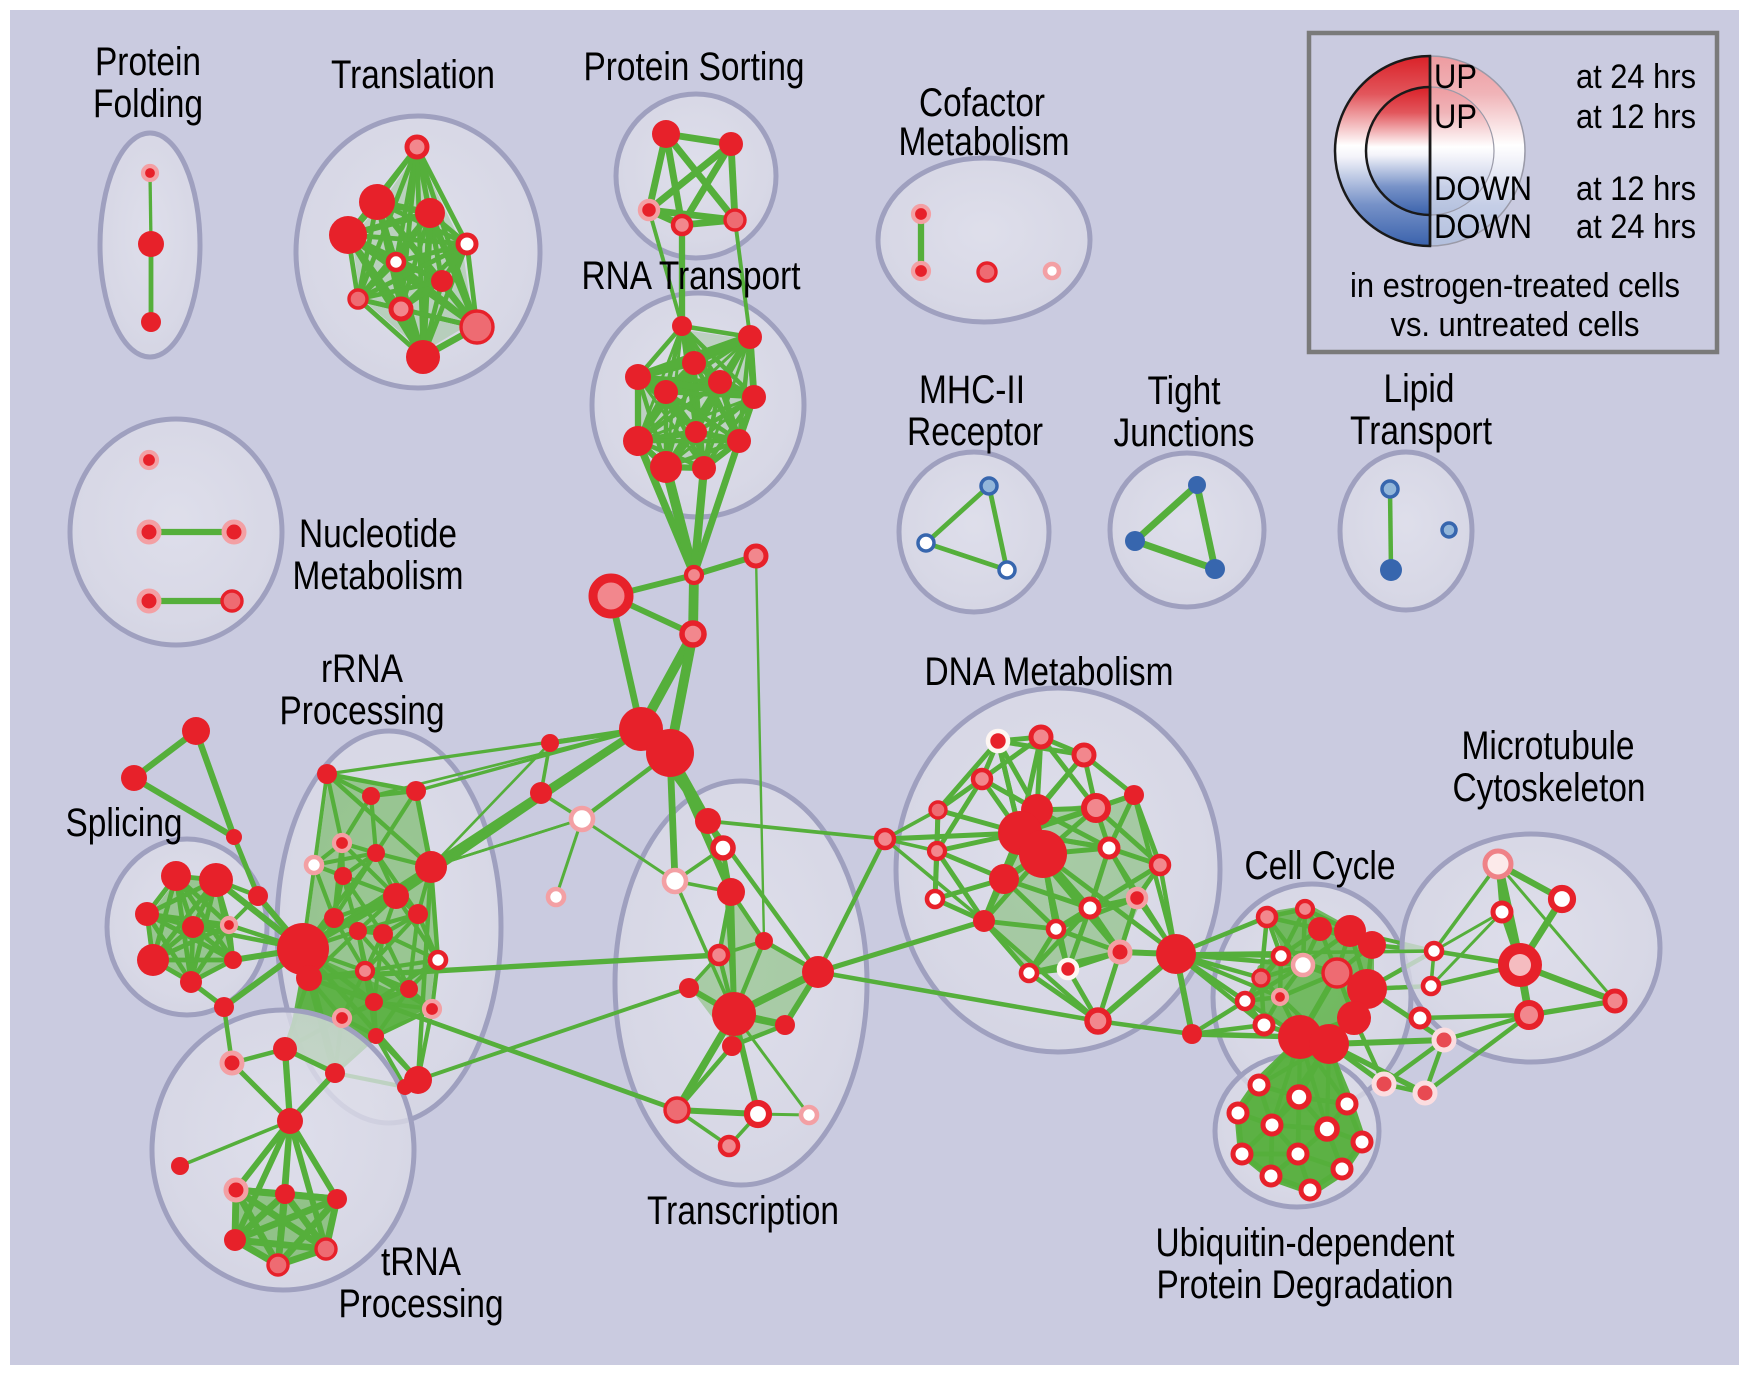 The height and width of the screenshot is (1376, 1750). I want to click on svg-text: Splicing, so click(124, 823).